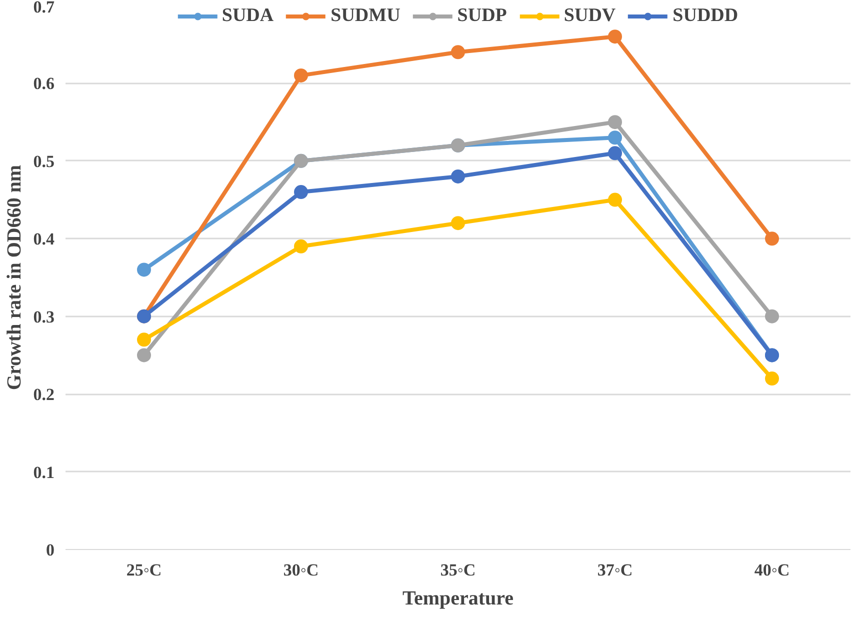 This screenshot has height=618, width=861. I want to click on y-tick-label: 0.6, so click(43, 84).